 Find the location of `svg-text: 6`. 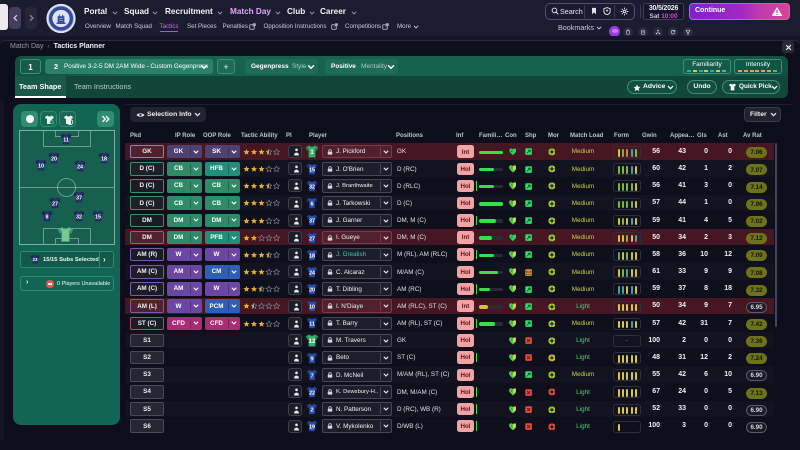

svg-text: 6 is located at coordinates (311, 204).